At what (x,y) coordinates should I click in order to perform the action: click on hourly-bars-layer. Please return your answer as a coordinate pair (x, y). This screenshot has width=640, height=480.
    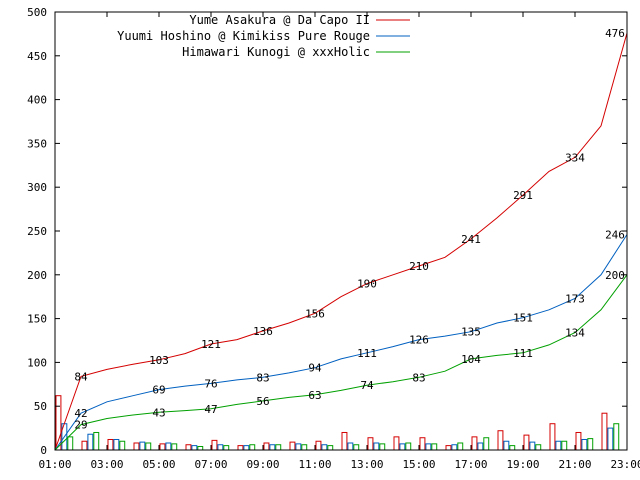
    Looking at the image, I should click on (337, 423).